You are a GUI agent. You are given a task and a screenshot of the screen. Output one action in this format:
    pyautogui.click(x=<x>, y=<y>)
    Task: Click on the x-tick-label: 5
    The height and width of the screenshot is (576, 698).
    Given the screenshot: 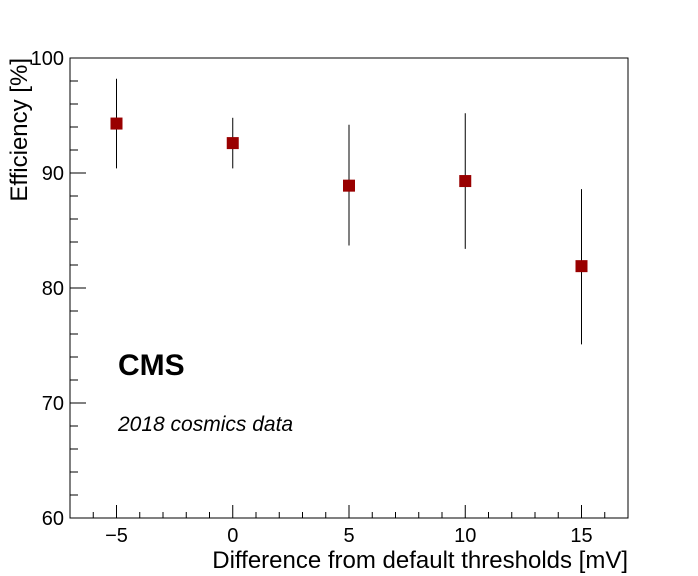 What is the action you would take?
    pyautogui.click(x=348, y=536)
    